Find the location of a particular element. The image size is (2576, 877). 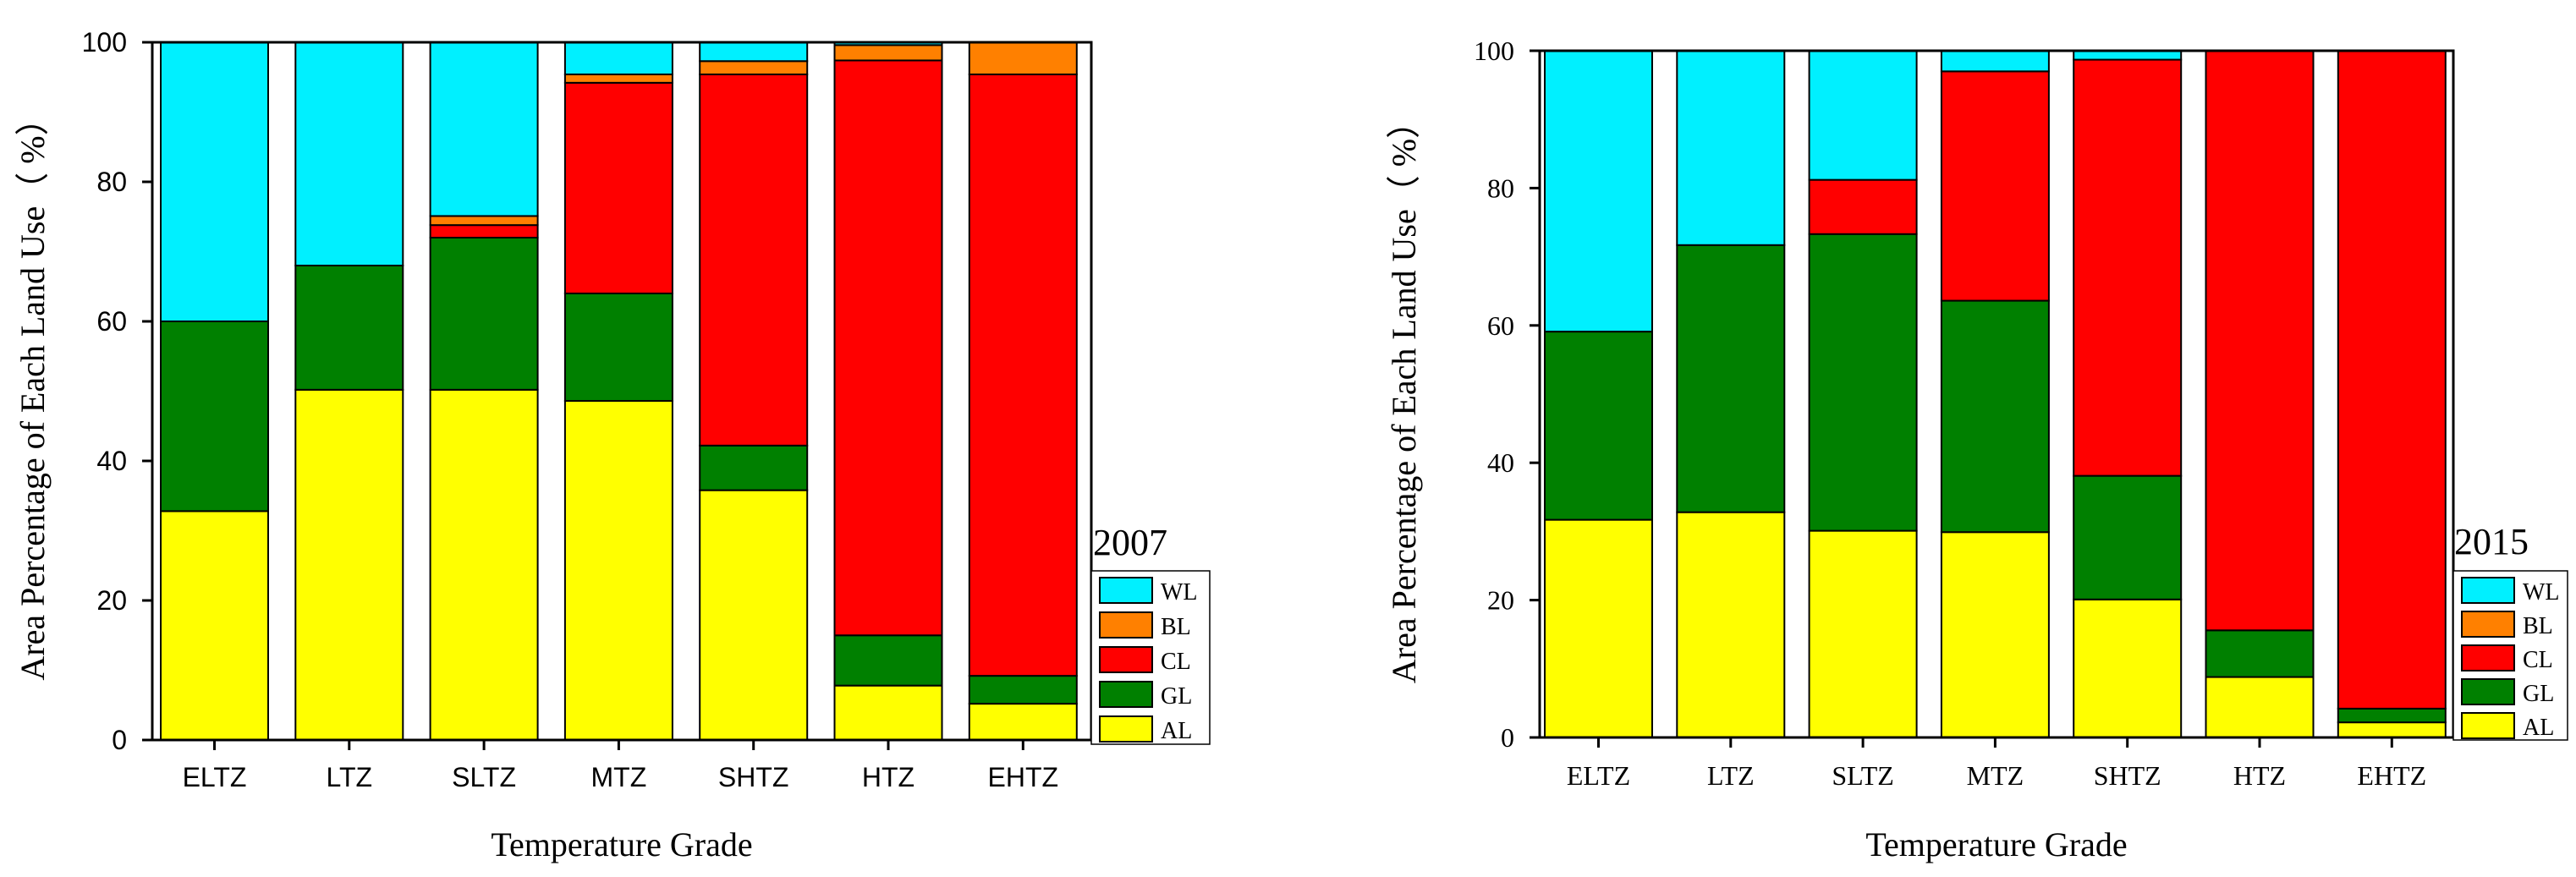

y-axis-label-2015: Area Percentage of Each Land Use（ %） is located at coordinates (1404, 394).